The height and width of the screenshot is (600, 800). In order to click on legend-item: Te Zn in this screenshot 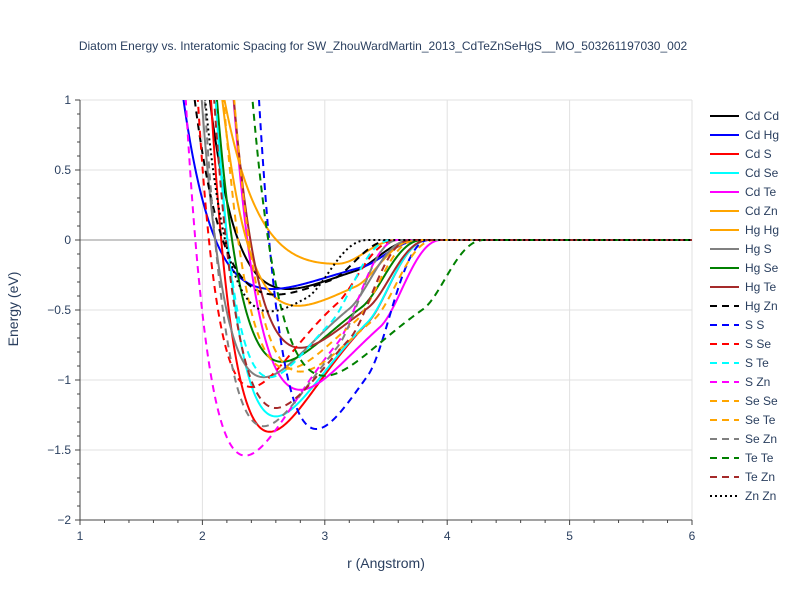, I will do `click(742, 477)`.